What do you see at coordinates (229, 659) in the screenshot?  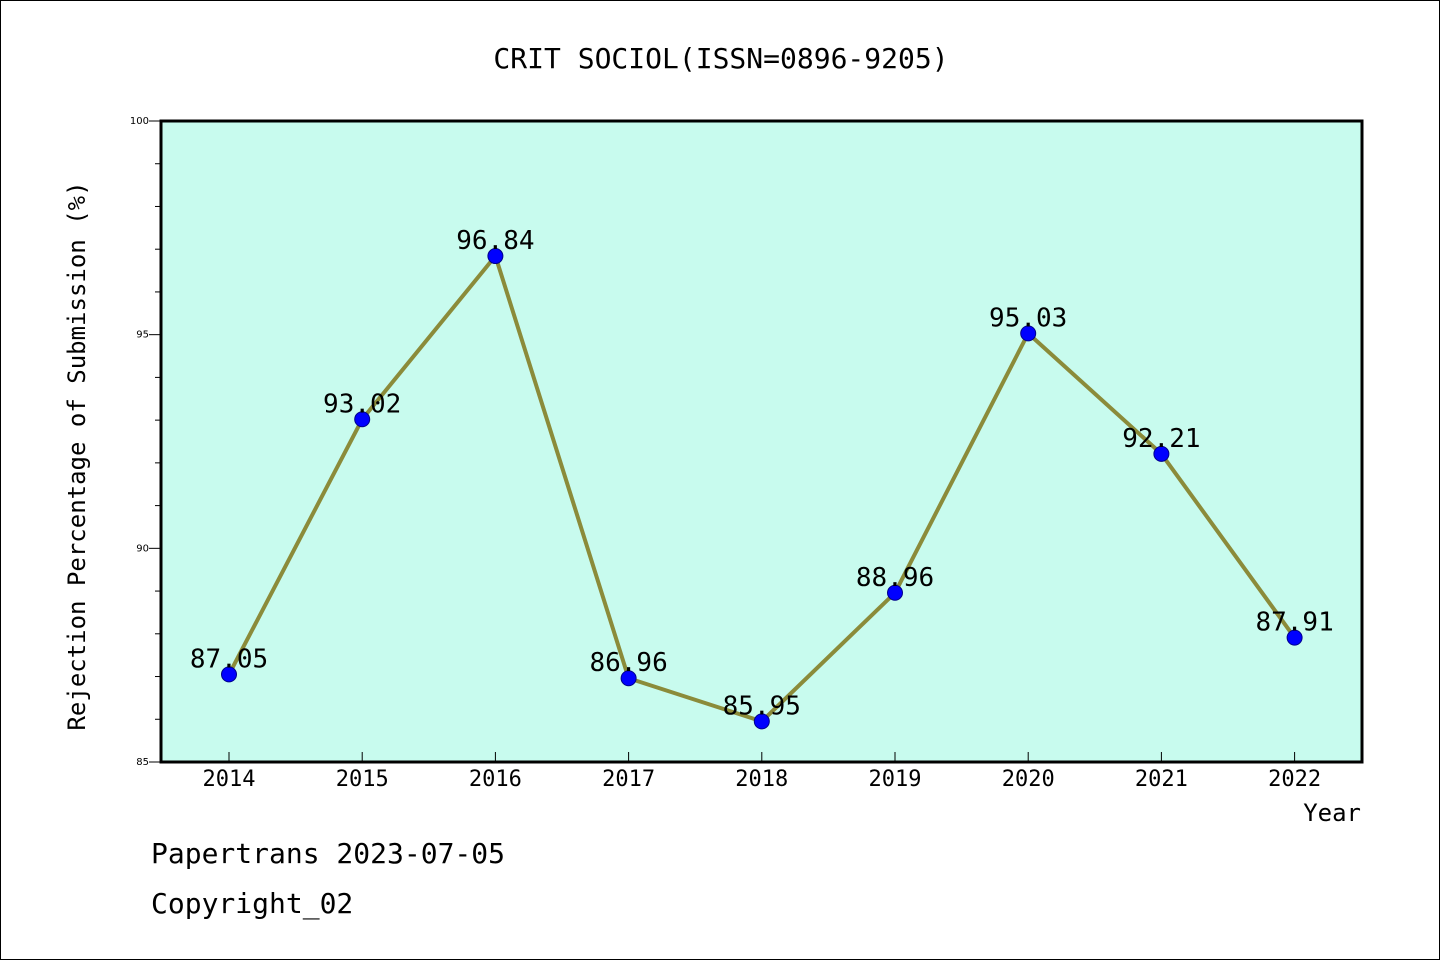 I see `data-label: 87.05` at bounding box center [229, 659].